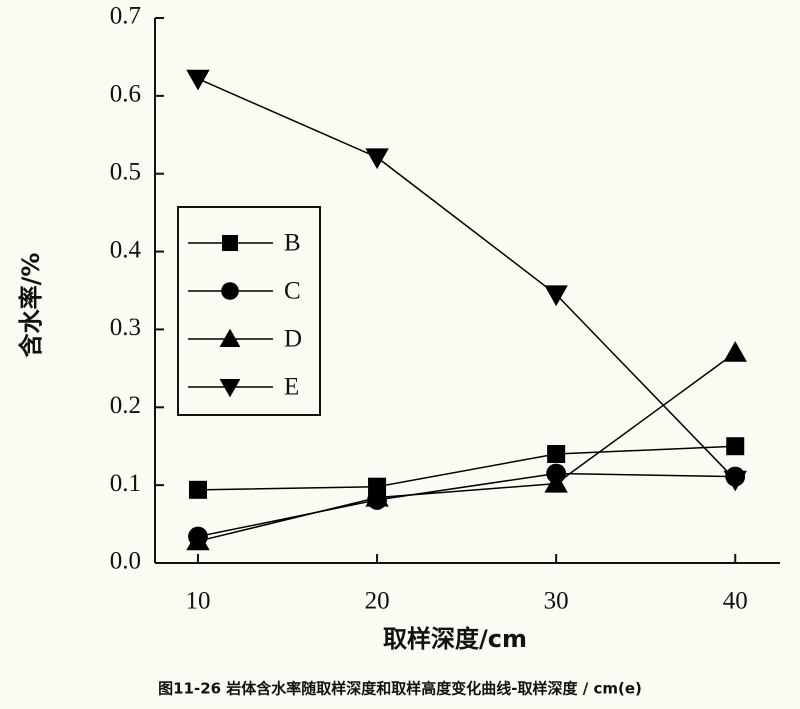 This screenshot has height=709, width=800. I want to click on y-tick-label: 0.6, so click(125, 94).